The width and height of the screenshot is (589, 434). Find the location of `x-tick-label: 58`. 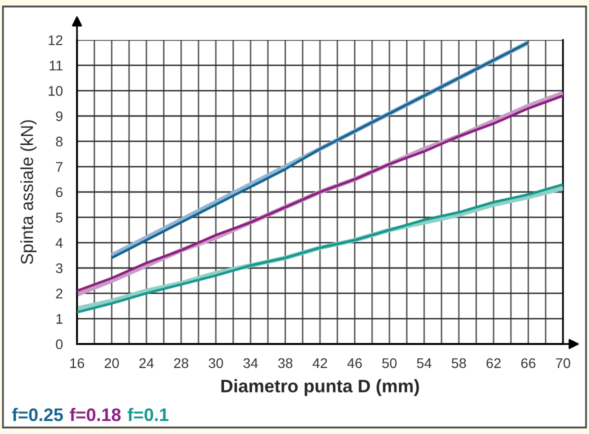

x-tick-label: 58 is located at coordinates (459, 363).